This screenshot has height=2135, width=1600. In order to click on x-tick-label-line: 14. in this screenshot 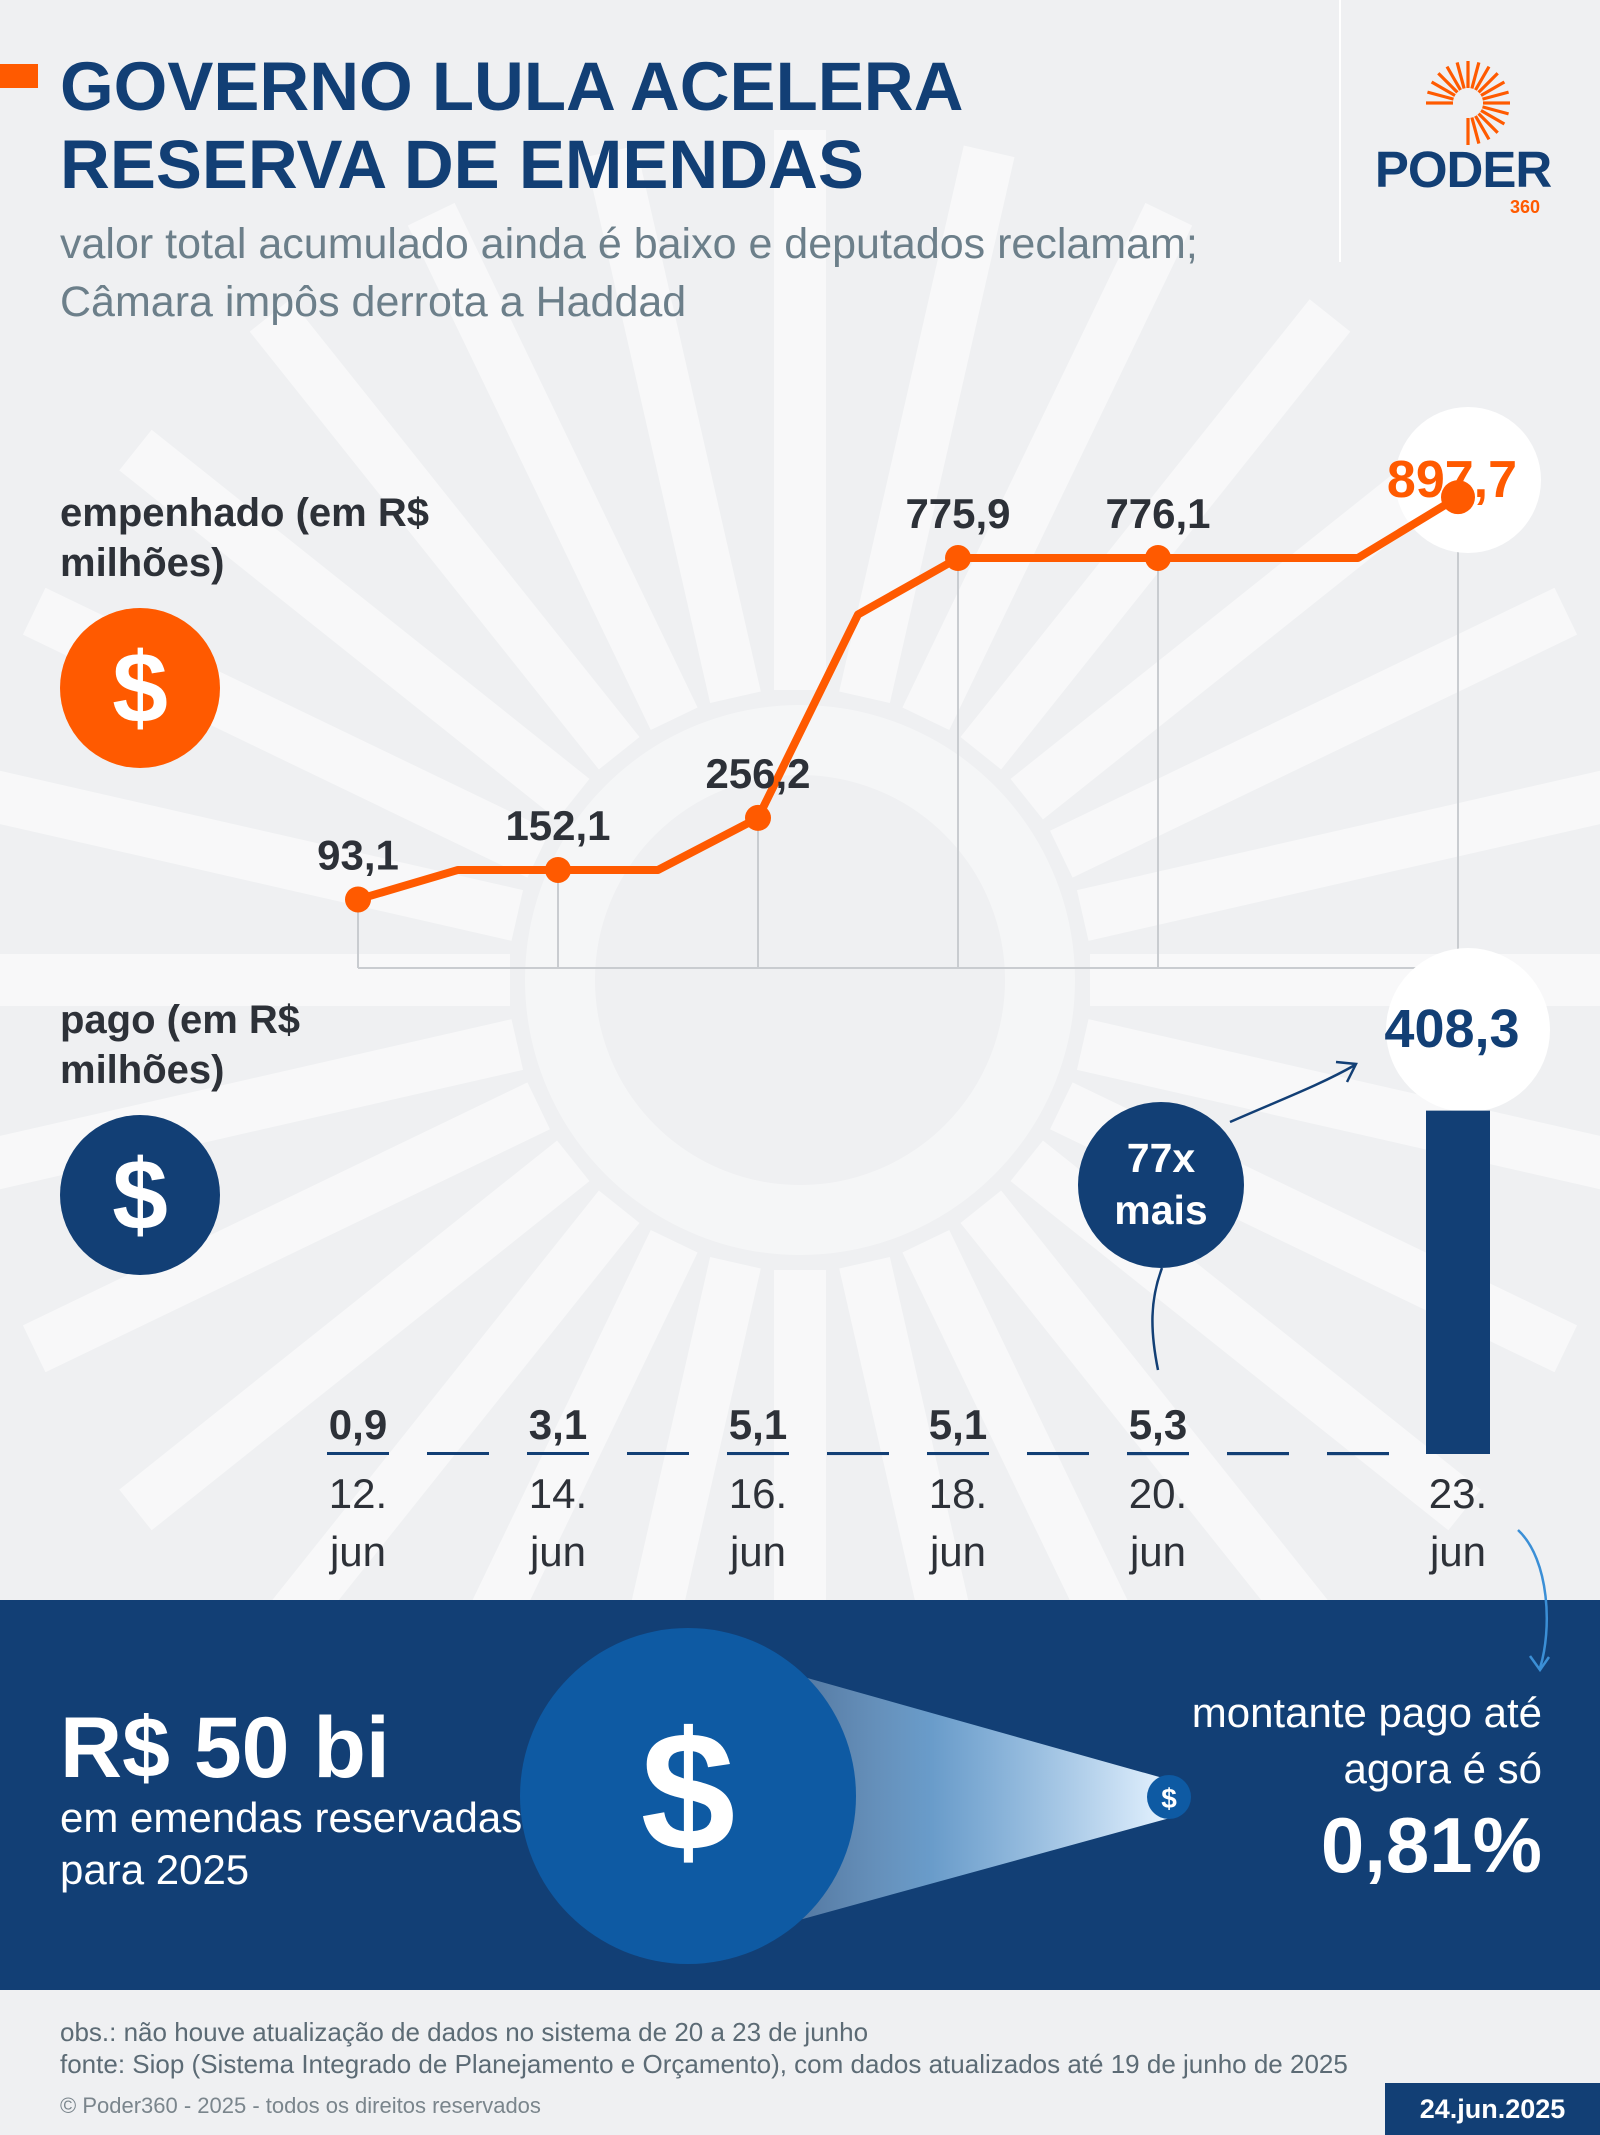, I will do `click(558, 1493)`.